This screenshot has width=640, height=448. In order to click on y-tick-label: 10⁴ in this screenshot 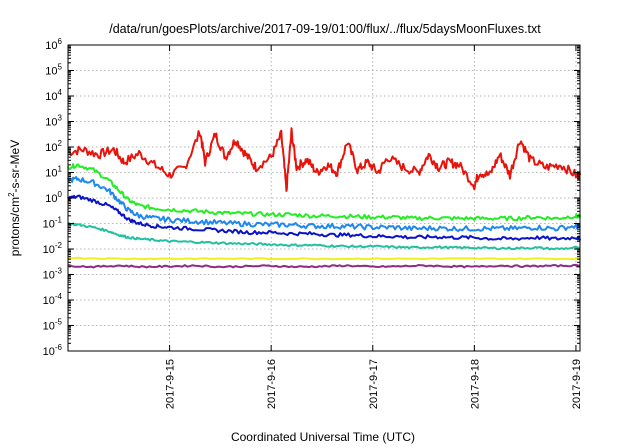, I will do `click(53, 95)`.